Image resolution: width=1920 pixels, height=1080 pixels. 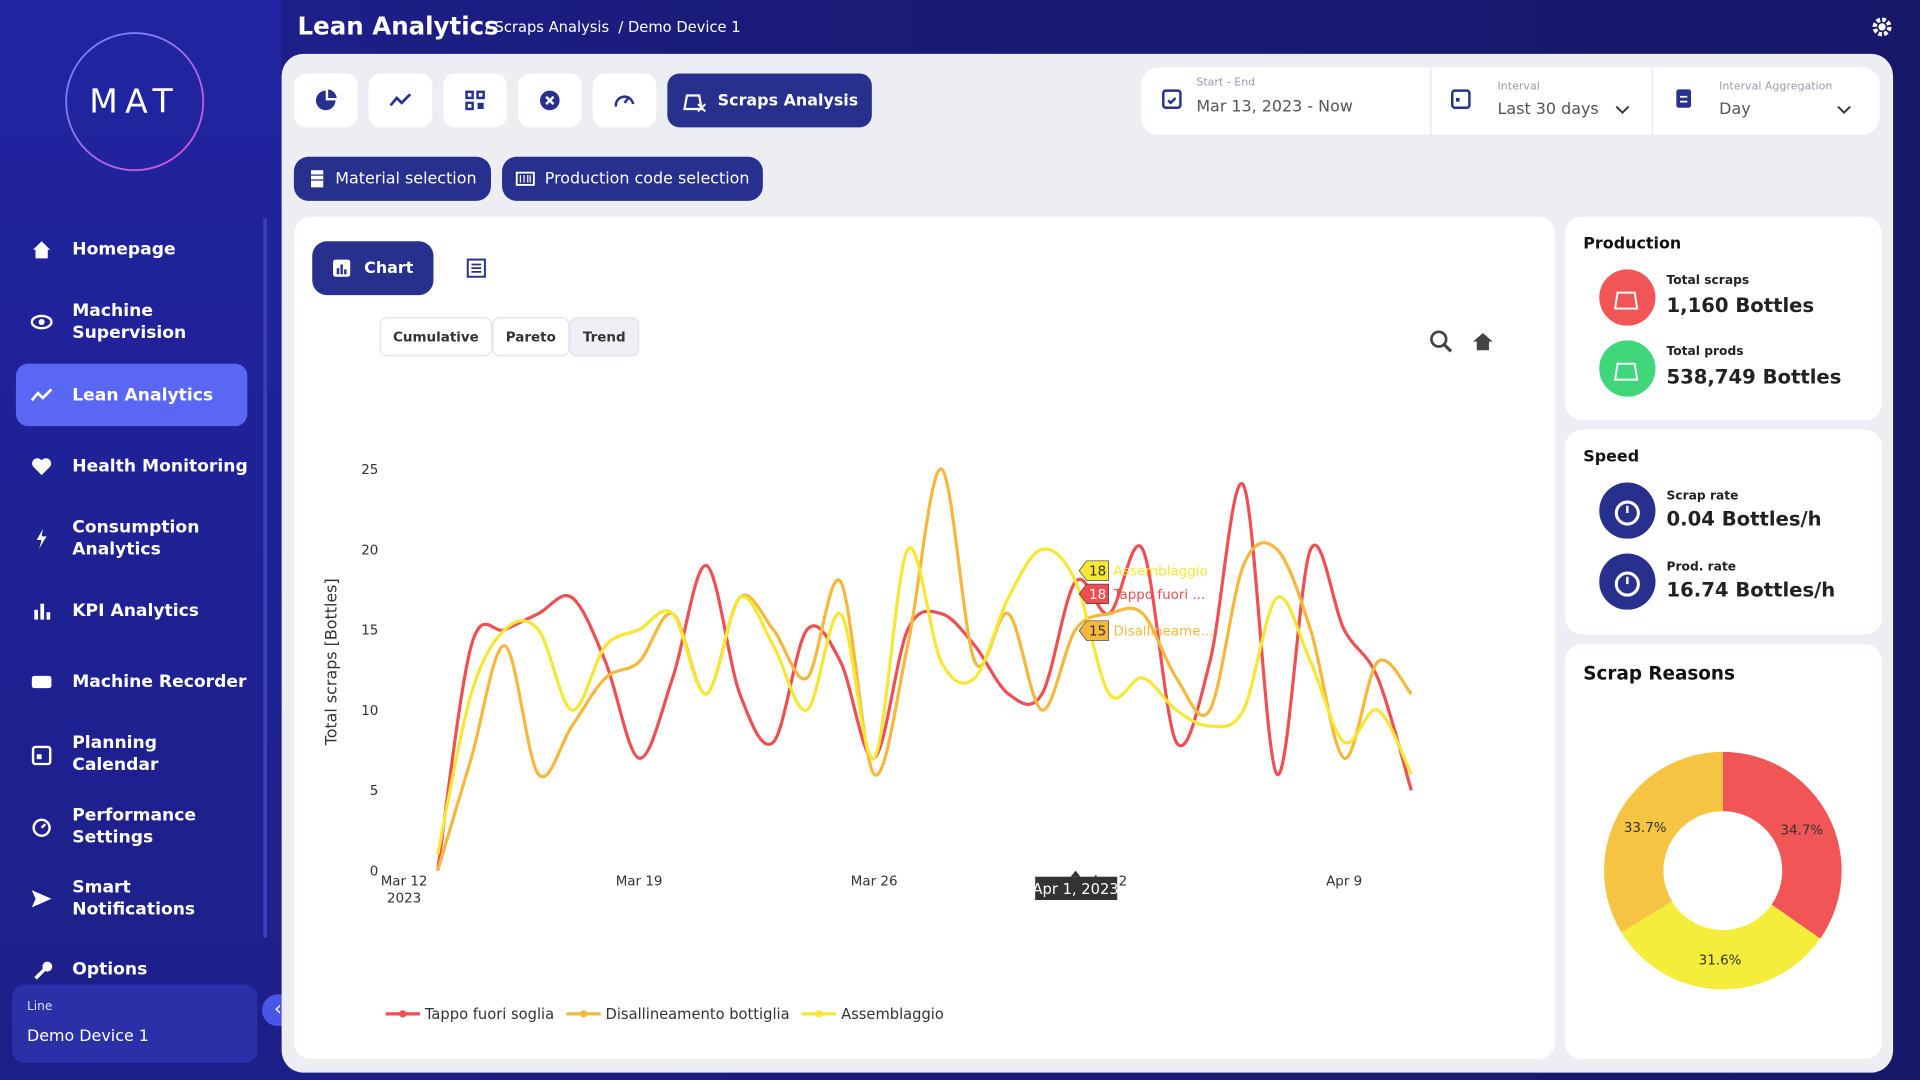 What do you see at coordinates (924, 700) in the screenshot?
I see `series-line` at bounding box center [924, 700].